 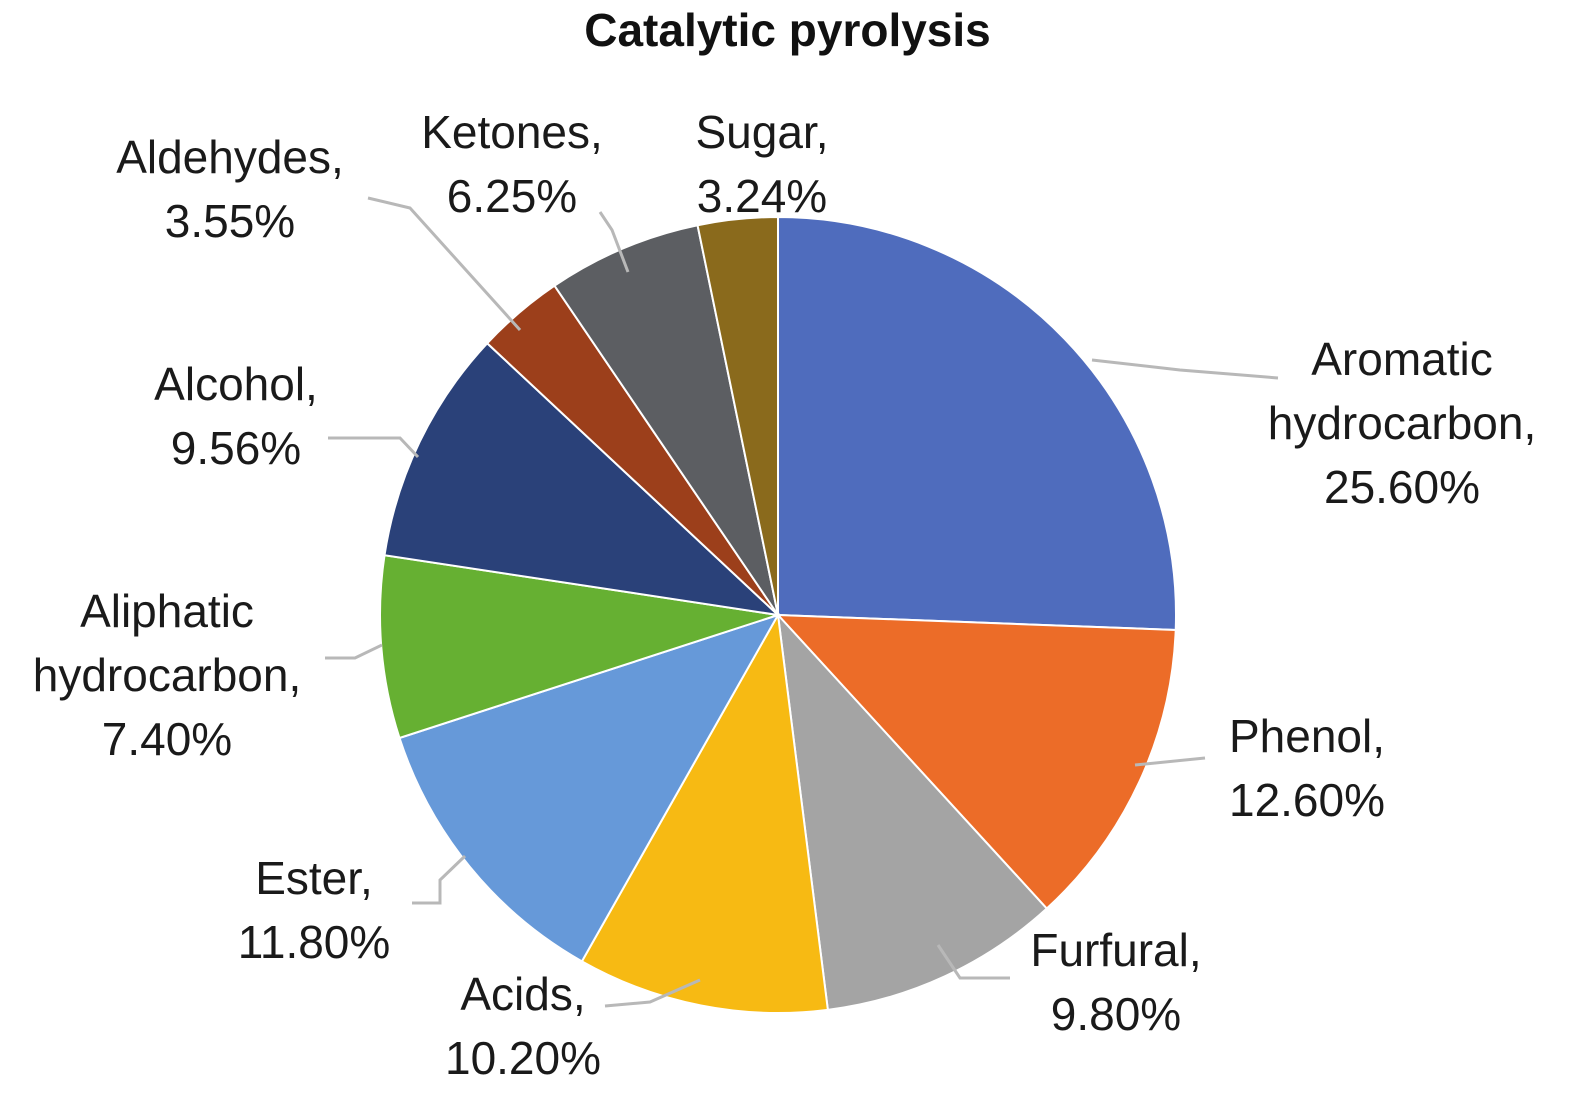 What do you see at coordinates (444, 264) in the screenshot?
I see `leader-line-aldehydes` at bounding box center [444, 264].